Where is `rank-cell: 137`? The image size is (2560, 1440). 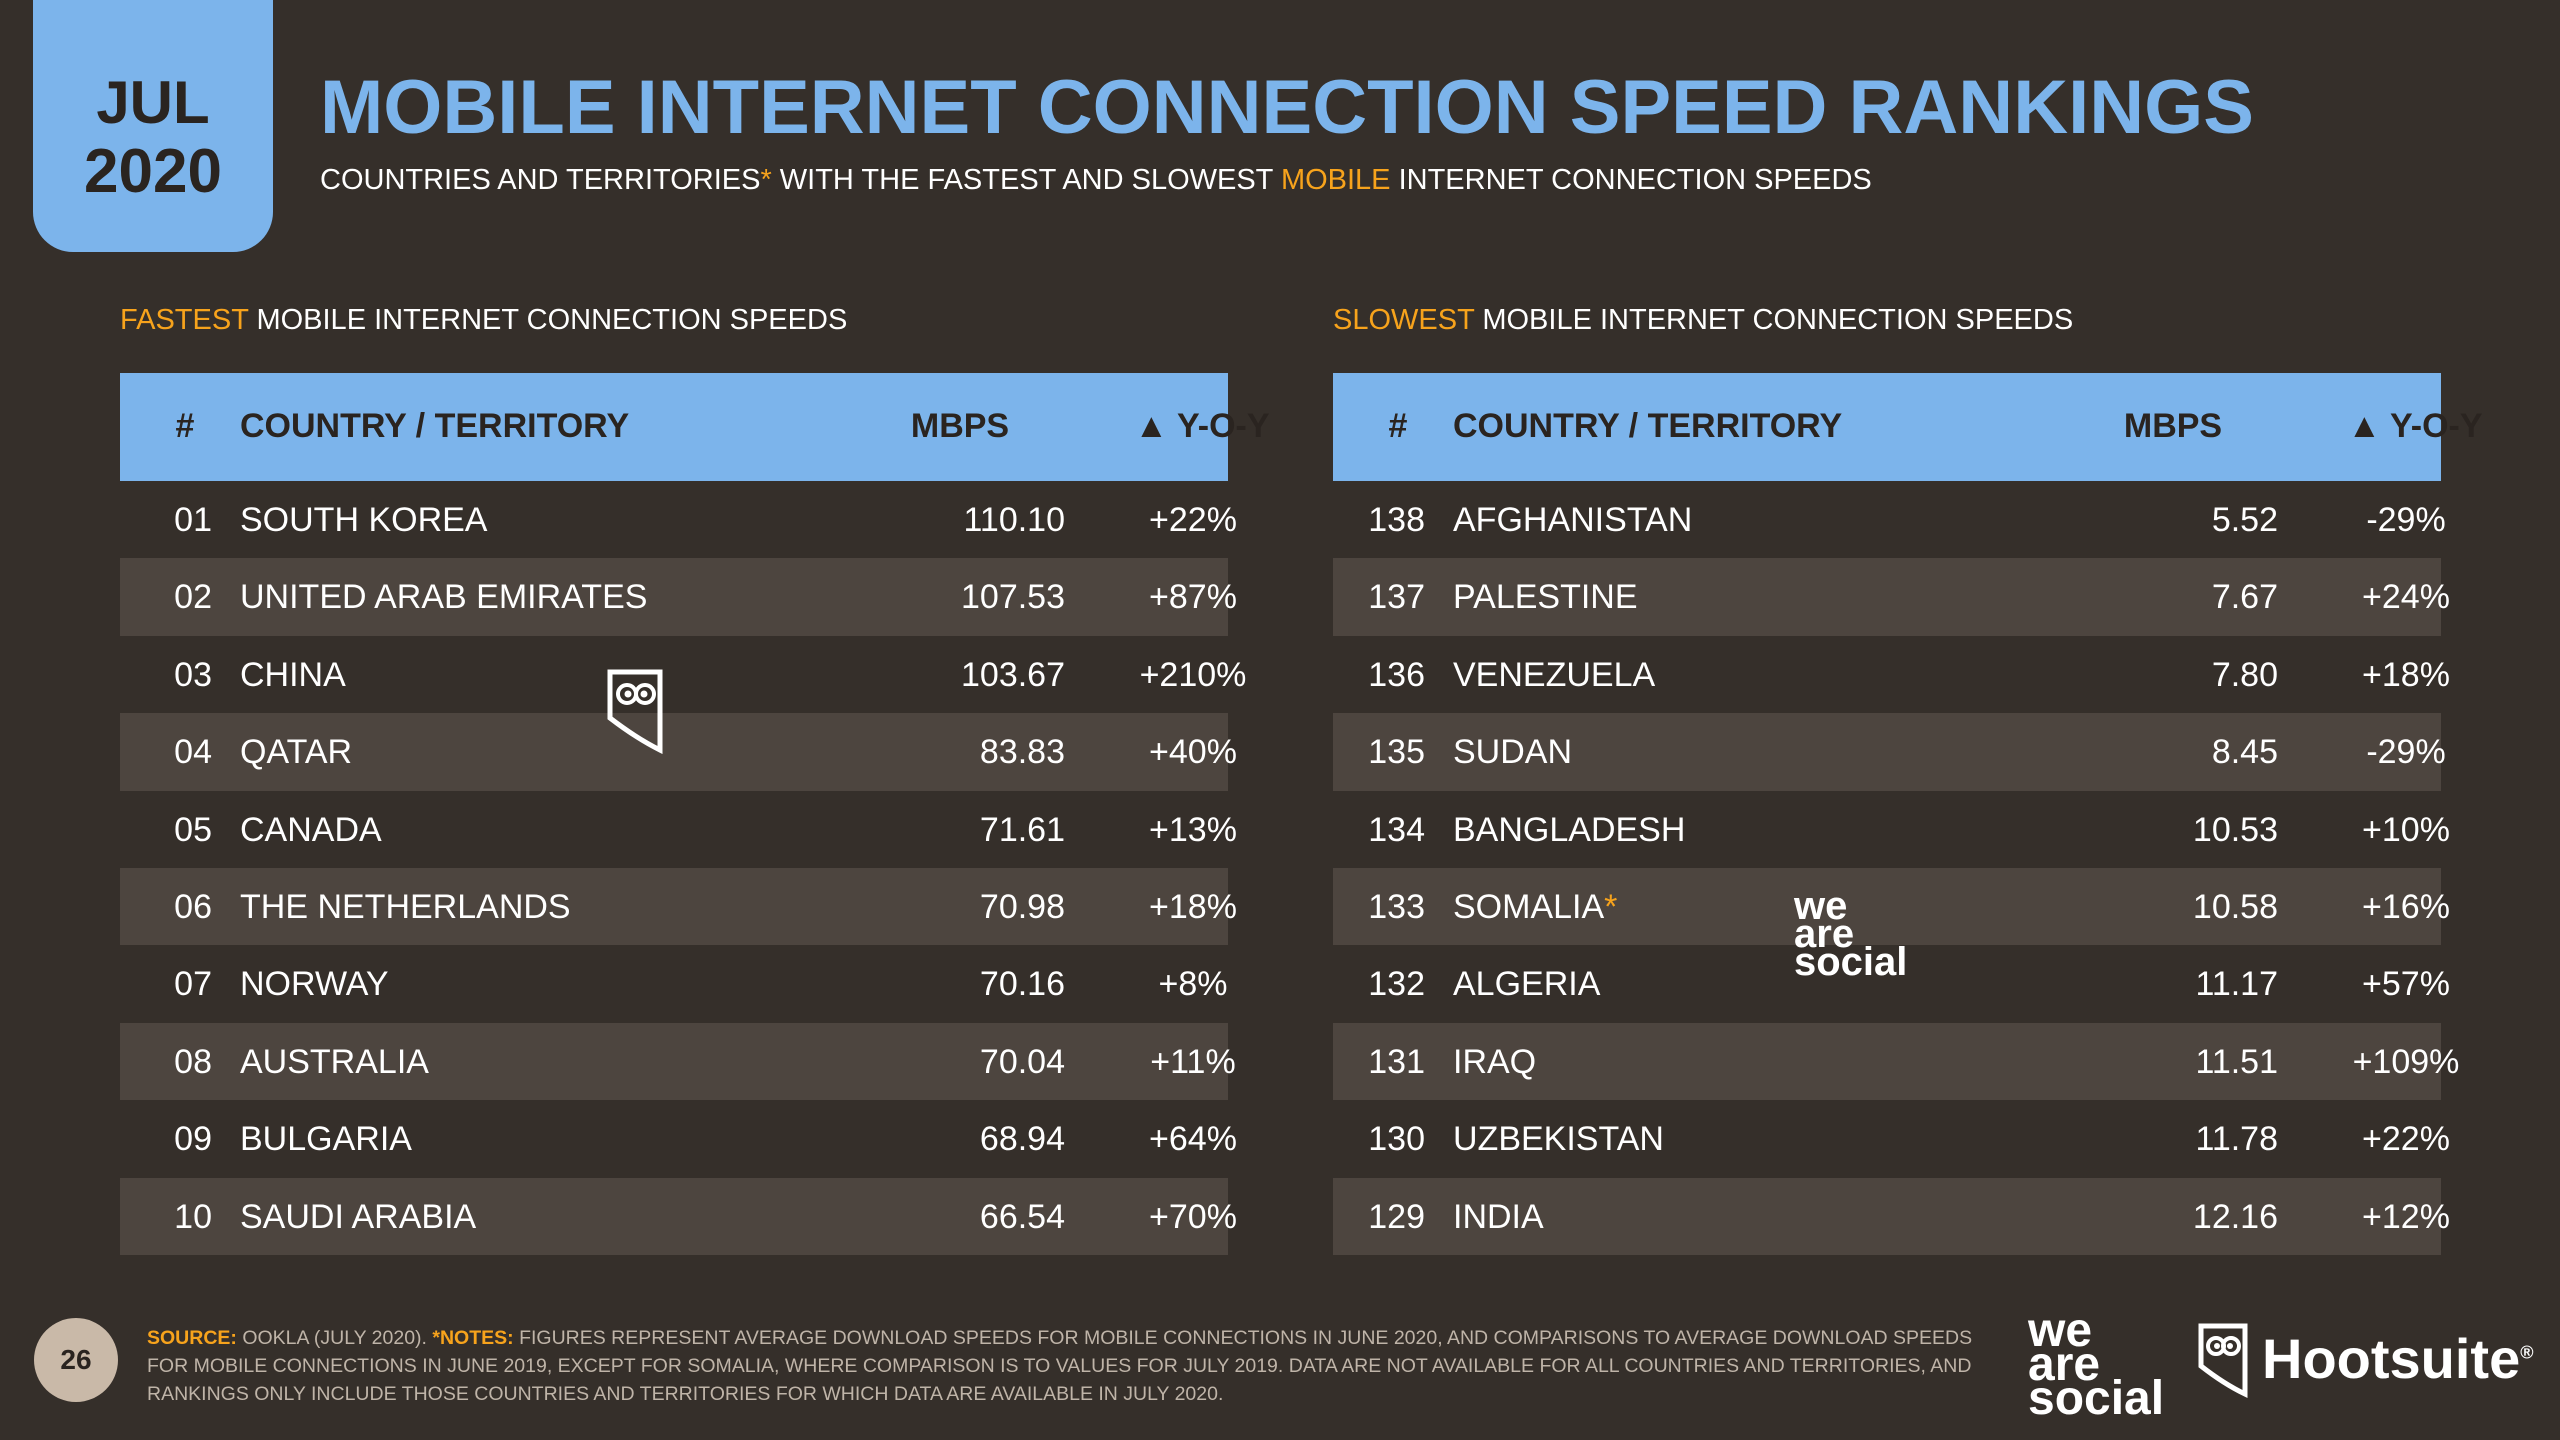 rank-cell: 137 is located at coordinates (1396, 597).